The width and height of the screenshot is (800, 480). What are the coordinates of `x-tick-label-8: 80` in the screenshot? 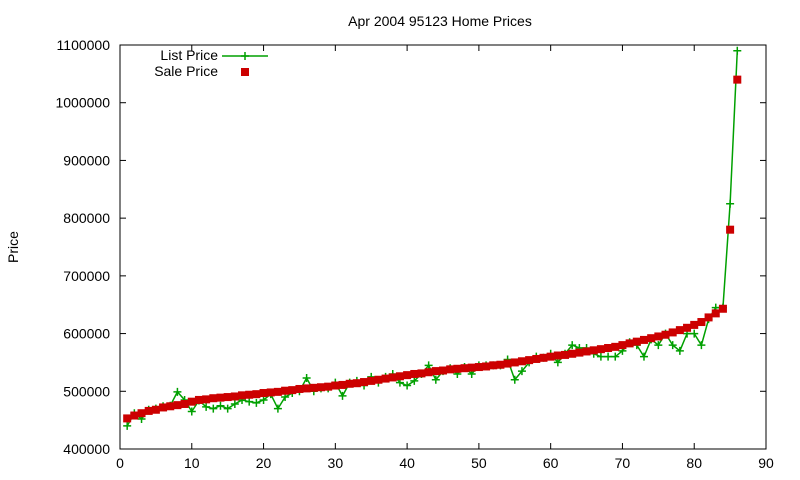 It's located at (694, 463).